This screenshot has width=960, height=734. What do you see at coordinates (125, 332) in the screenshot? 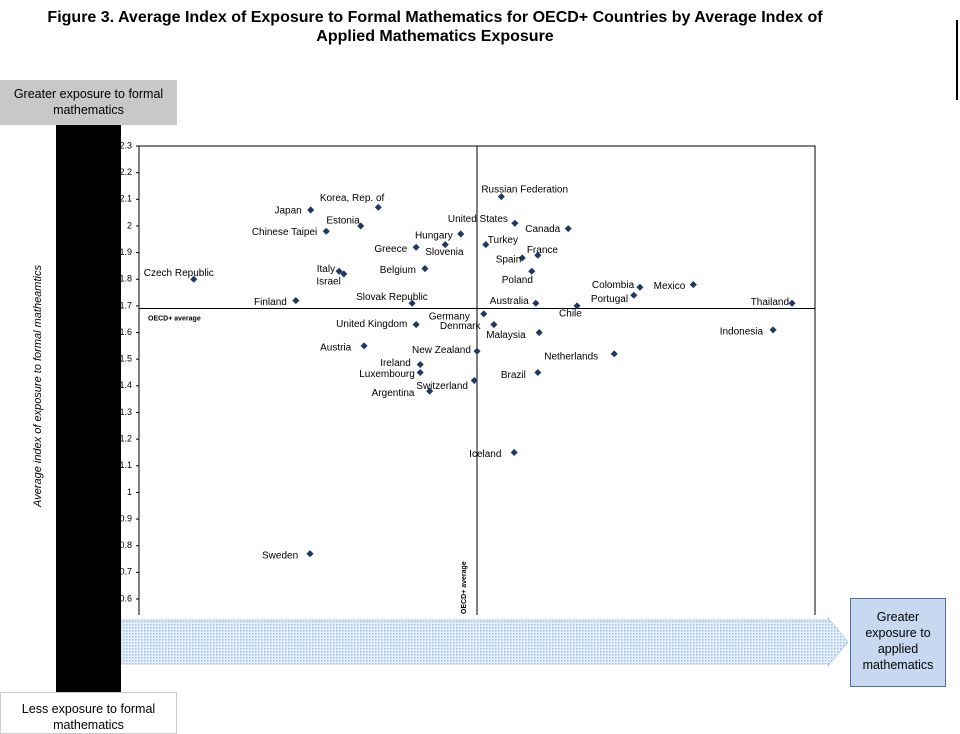
I see `y-tick-label: 1.6` at bounding box center [125, 332].